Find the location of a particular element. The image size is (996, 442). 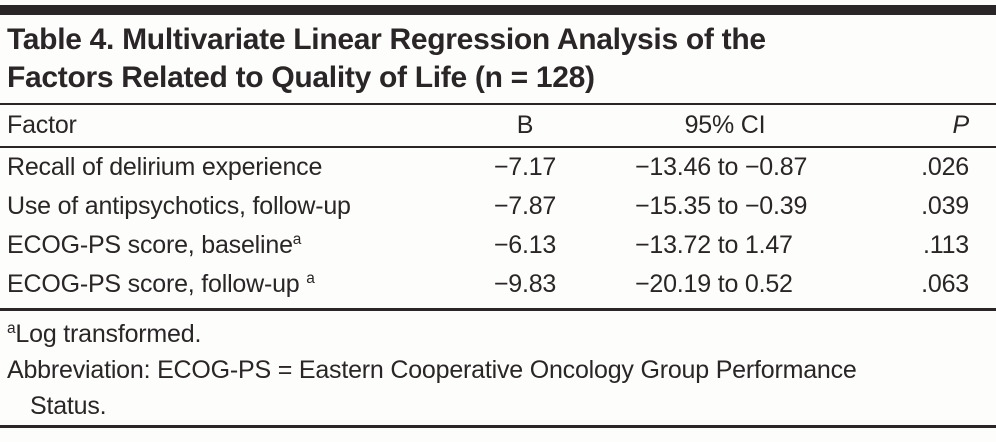

factor-label: ECOG-PS score, baseline is located at coordinates (150, 245).